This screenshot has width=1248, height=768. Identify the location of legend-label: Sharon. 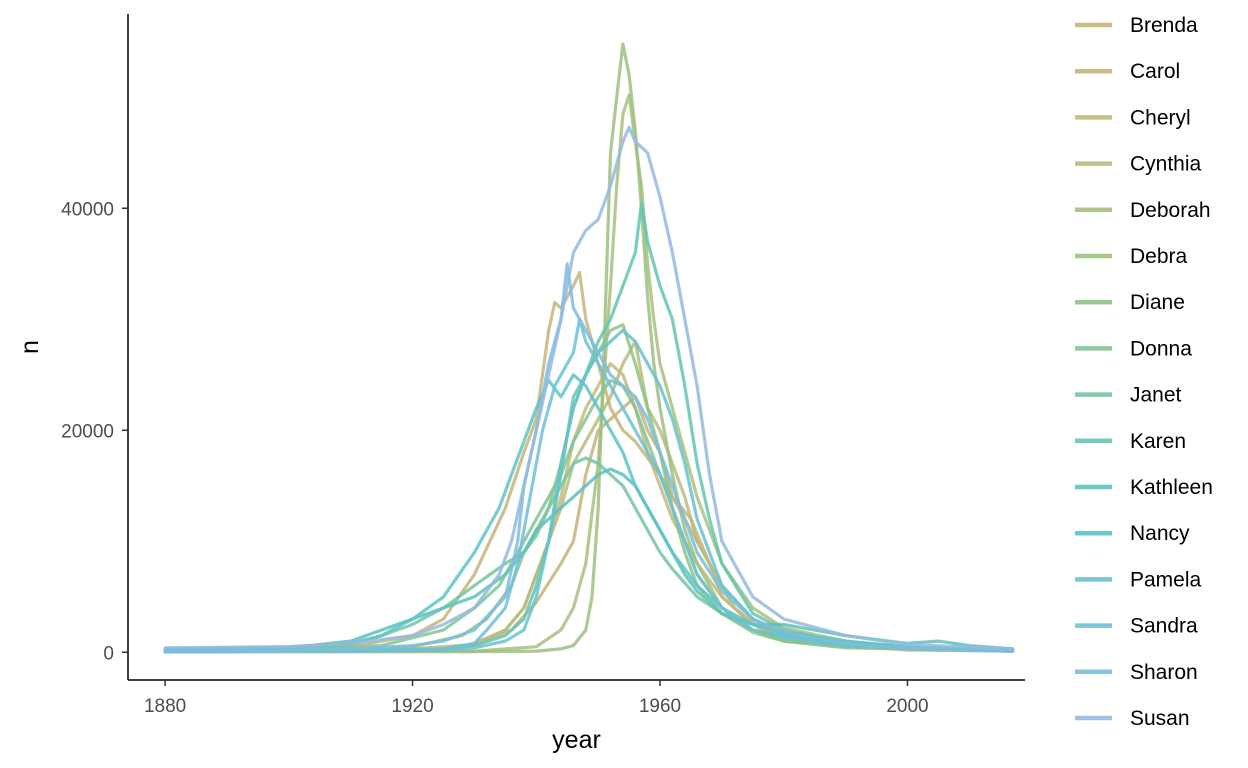
(1164, 672).